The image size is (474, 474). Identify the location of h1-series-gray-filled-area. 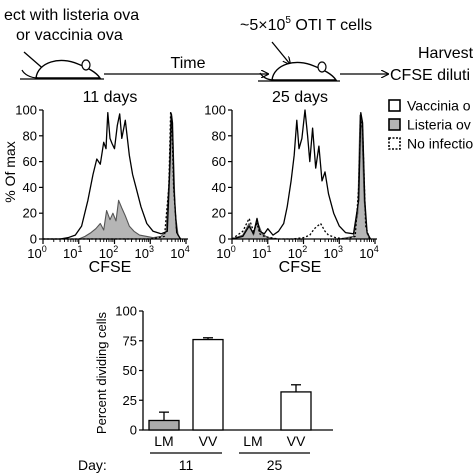
(112, 175).